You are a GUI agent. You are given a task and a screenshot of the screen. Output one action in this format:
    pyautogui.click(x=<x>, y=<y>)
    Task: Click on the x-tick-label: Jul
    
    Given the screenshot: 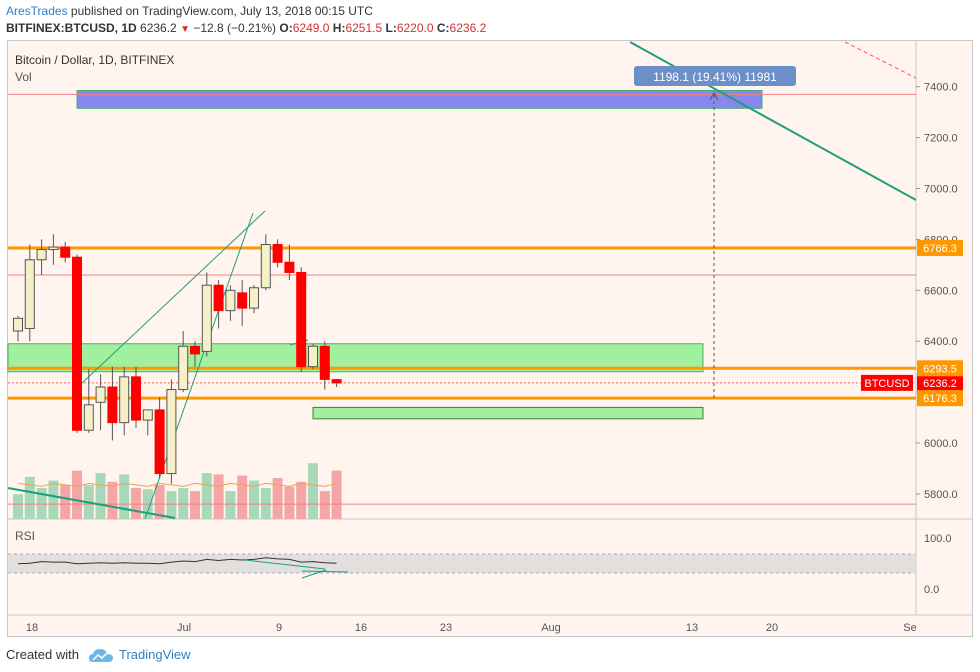 What is the action you would take?
    pyautogui.click(x=184, y=628)
    